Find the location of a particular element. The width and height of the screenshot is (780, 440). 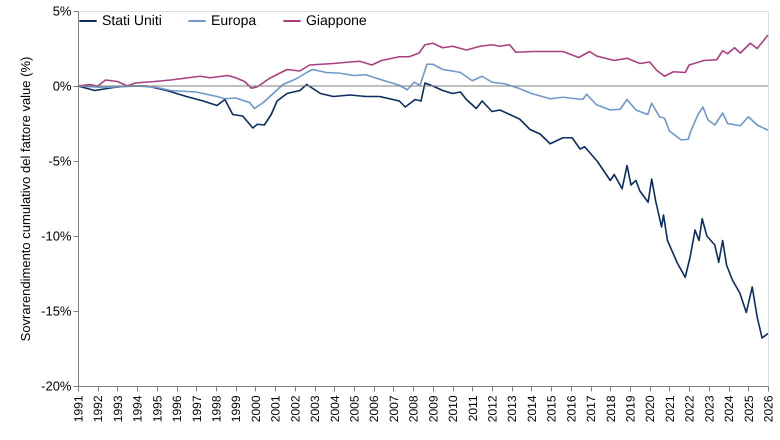

x-tick-label: 1998 is located at coordinates (217, 408).